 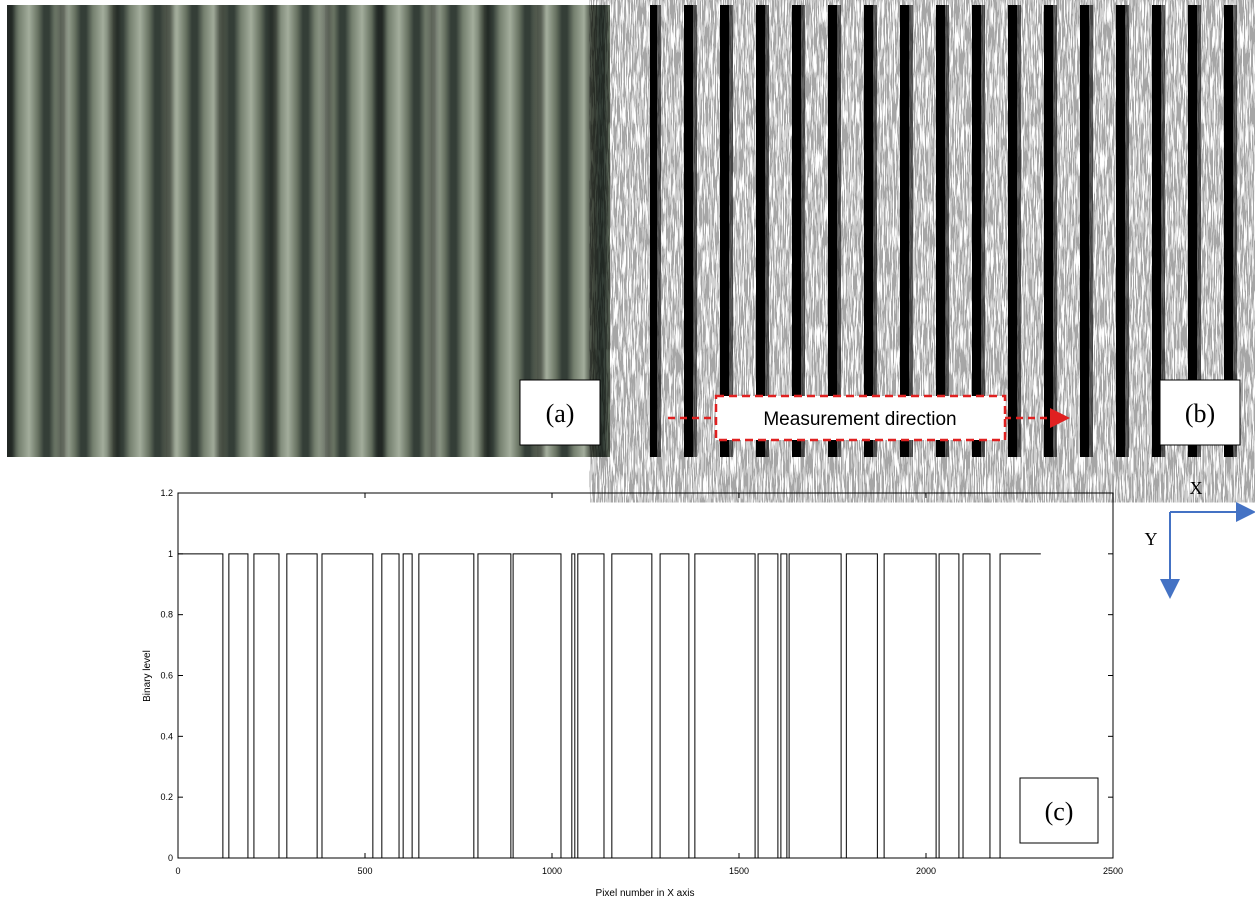 What do you see at coordinates (170, 858) in the screenshot?
I see `y-tick-label: 0` at bounding box center [170, 858].